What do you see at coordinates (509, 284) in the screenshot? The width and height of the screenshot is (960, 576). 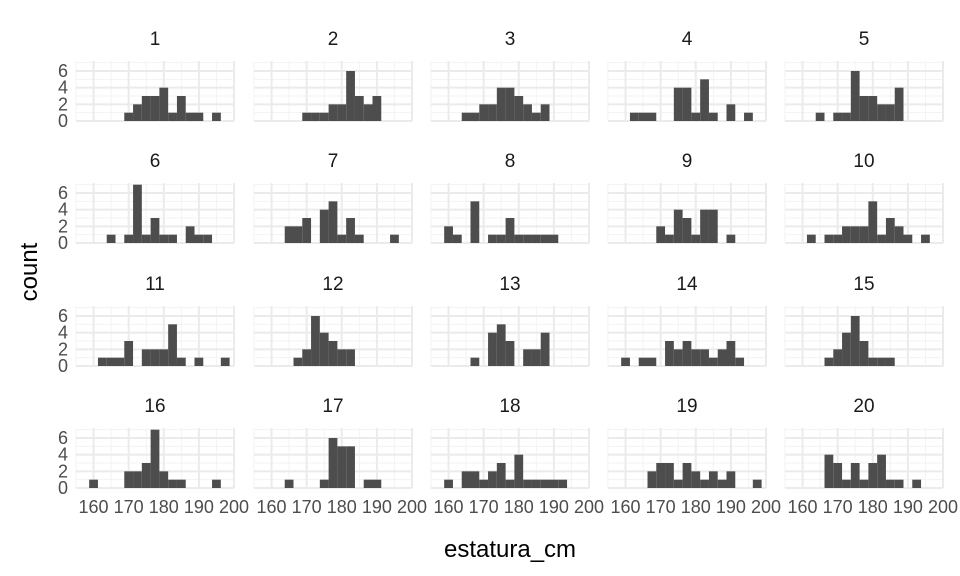 I see `facet-strip-label: 13` at bounding box center [509, 284].